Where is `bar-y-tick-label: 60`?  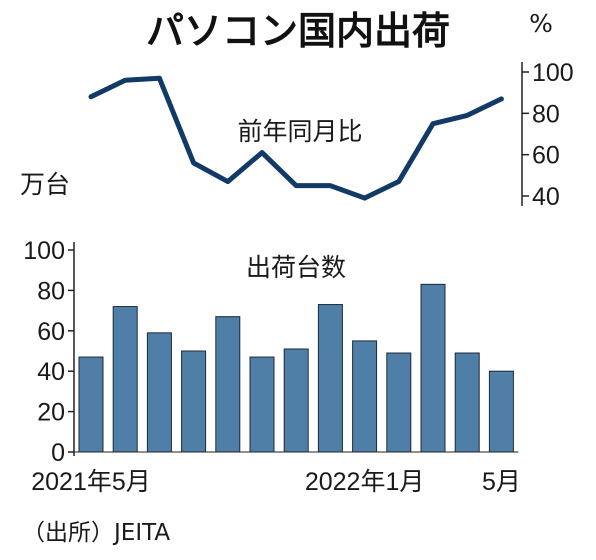
bar-y-tick-label: 60 is located at coordinates (51, 332).